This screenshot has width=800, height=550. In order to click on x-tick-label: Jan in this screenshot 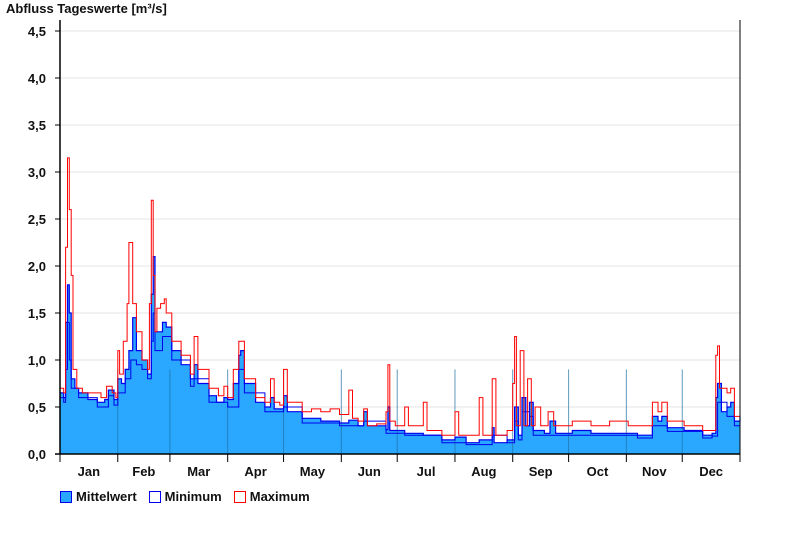, I will do `click(89, 471)`.